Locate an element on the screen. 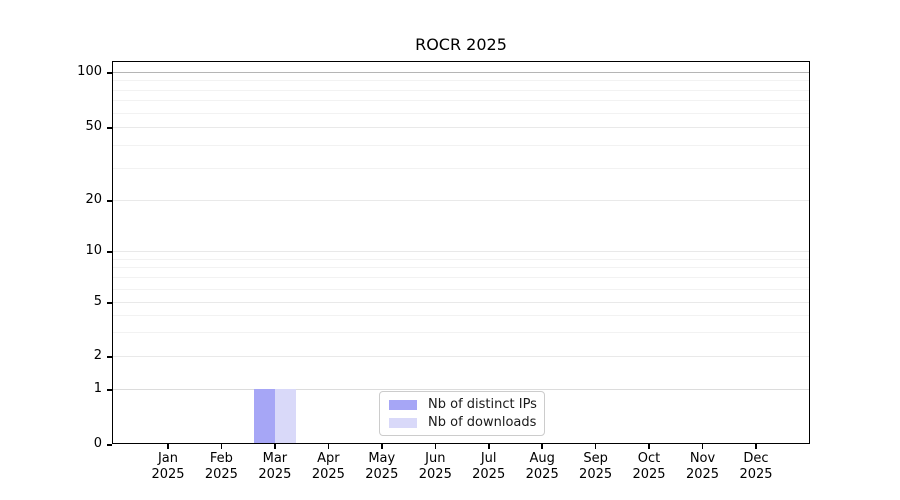 The width and height of the screenshot is (900, 500). bar-distinct-ips-mar is located at coordinates (264, 416).